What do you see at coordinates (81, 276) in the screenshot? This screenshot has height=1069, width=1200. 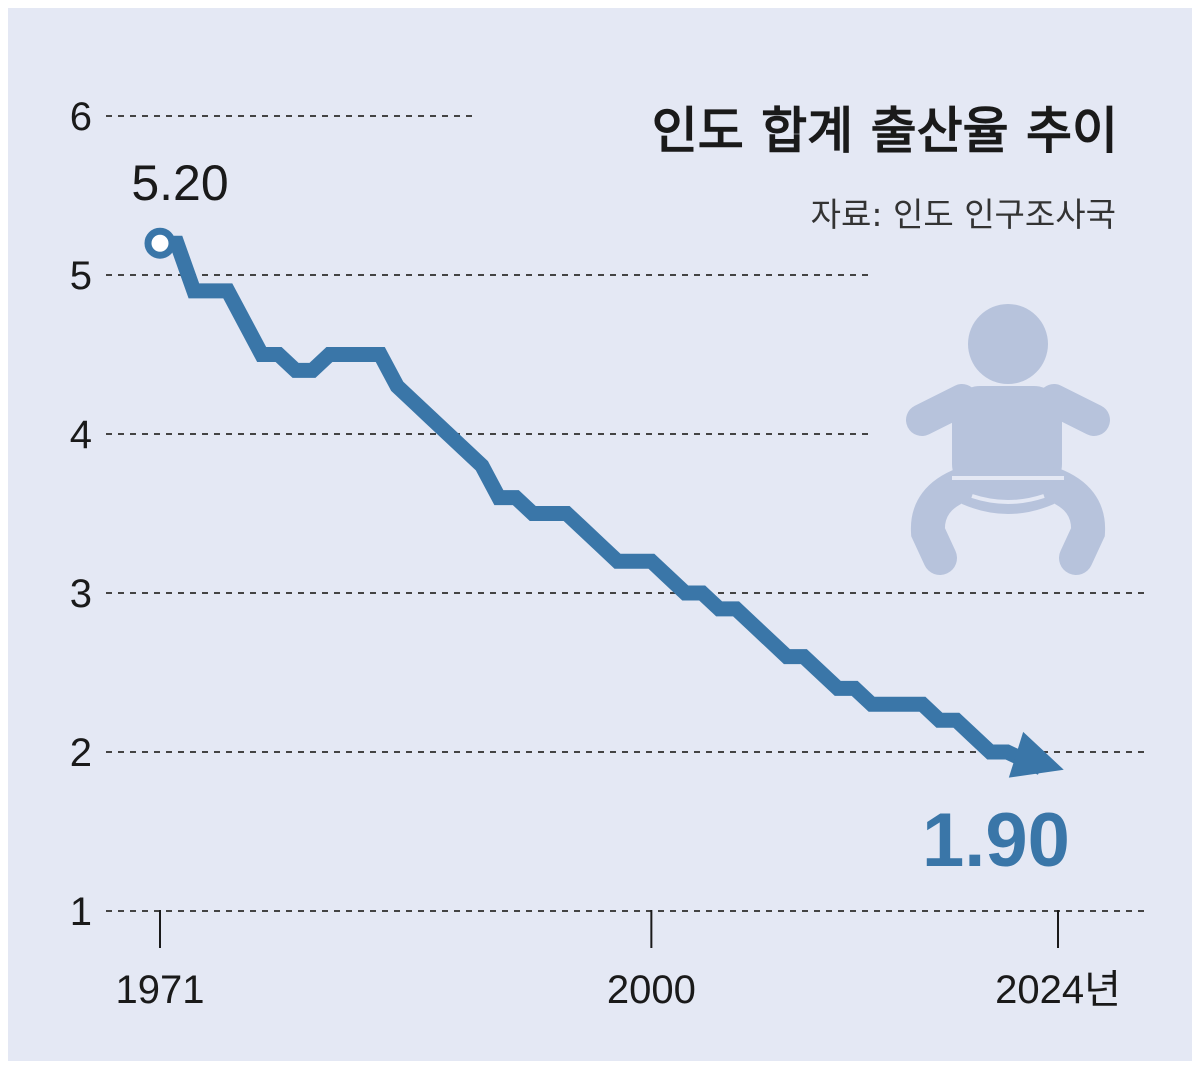 I see `y-tick-label: 5` at bounding box center [81, 276].